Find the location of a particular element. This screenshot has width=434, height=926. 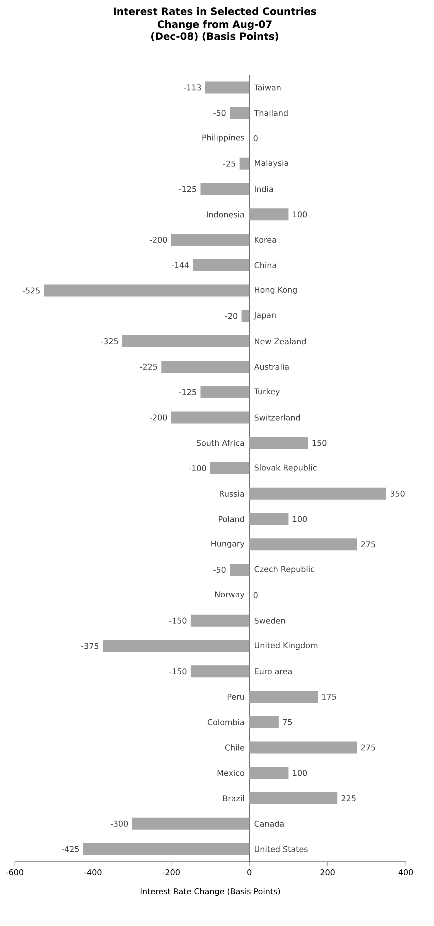

chart-title: Interest Rates in Selected Countries is located at coordinates (215, 12).